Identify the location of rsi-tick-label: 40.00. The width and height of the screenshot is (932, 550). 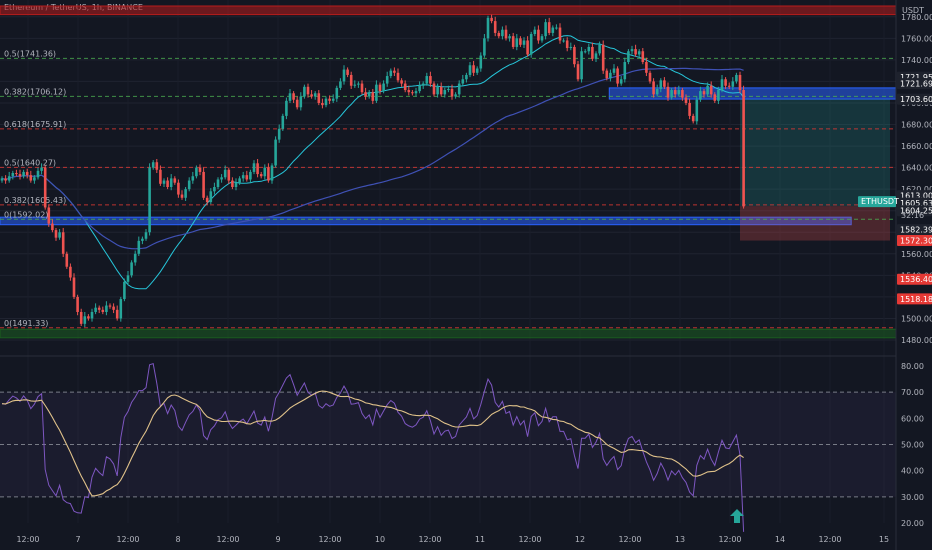
(912, 471).